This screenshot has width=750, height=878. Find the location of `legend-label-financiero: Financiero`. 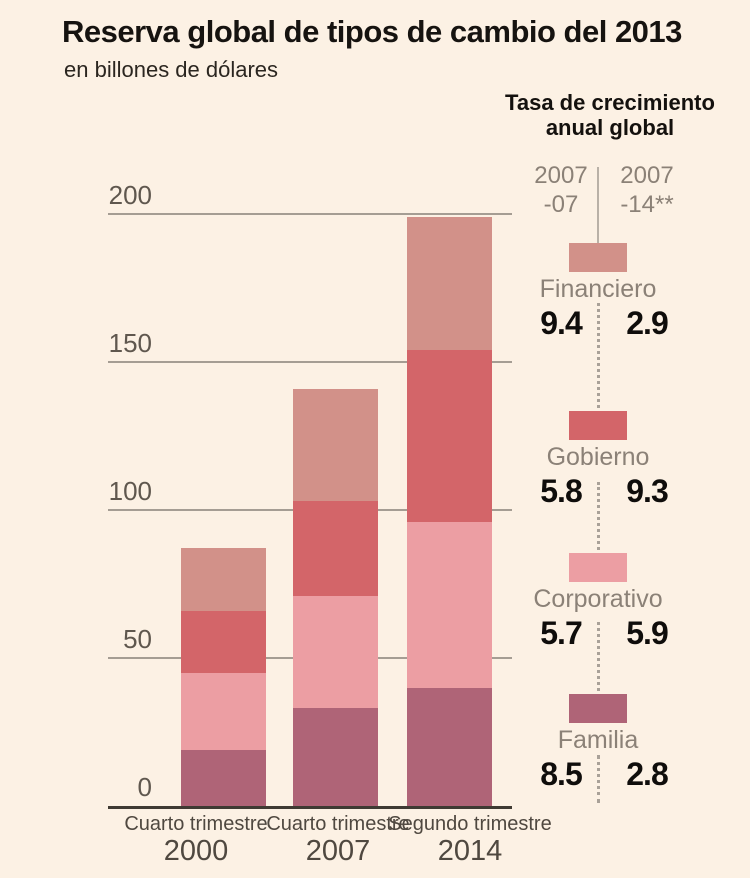

legend-label-financiero: Financiero is located at coordinates (598, 289).